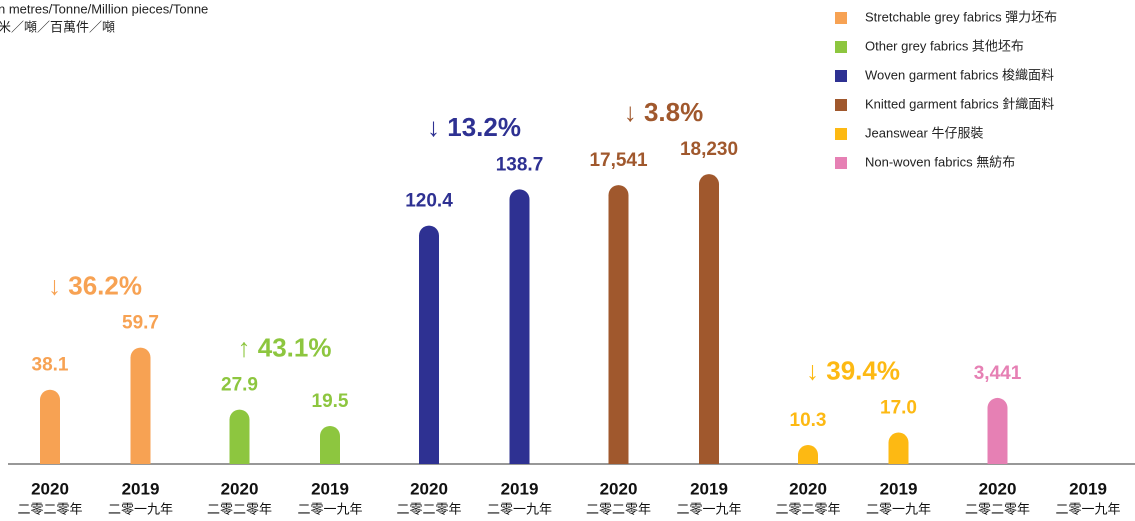  What do you see at coordinates (709, 149) in the screenshot?
I see `value-label: 18,230` at bounding box center [709, 149].